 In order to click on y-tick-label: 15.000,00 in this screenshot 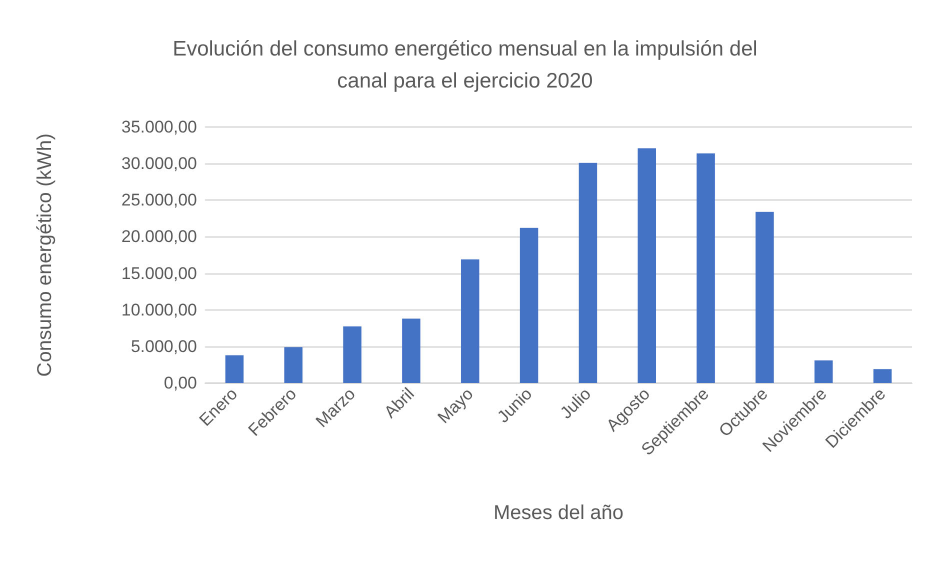, I will do `click(159, 273)`.